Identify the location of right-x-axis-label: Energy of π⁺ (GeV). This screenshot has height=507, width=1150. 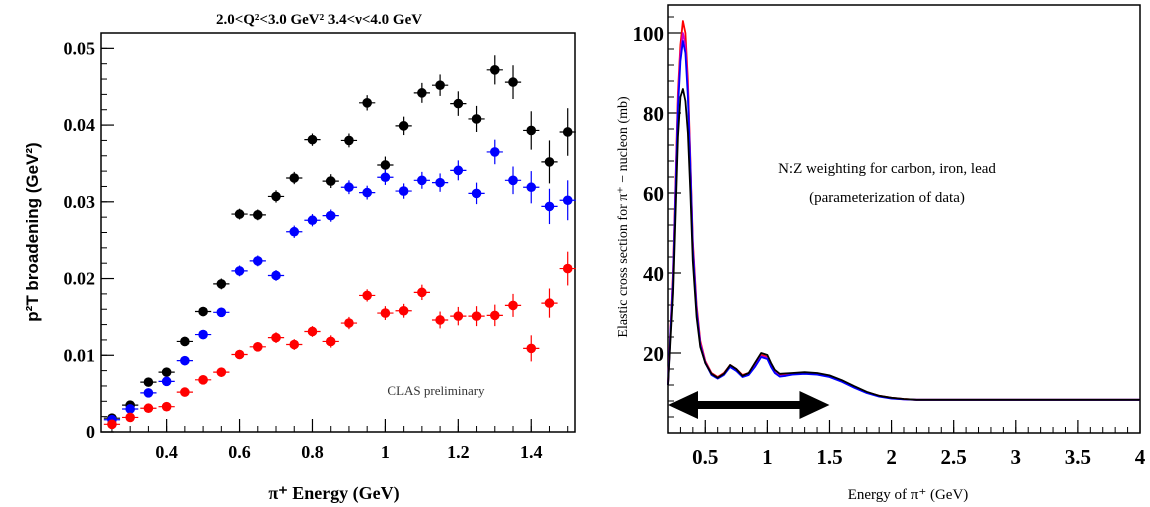
(908, 495).